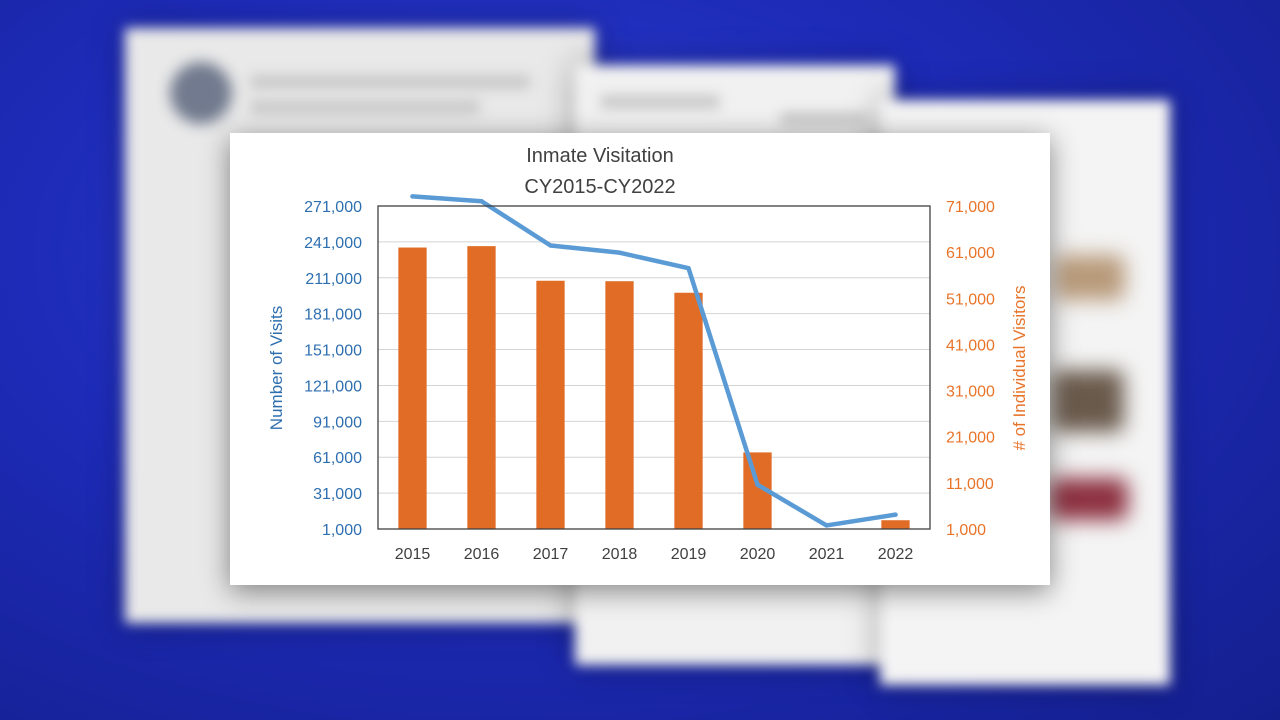 This screenshot has height=720, width=1280. What do you see at coordinates (333, 207) in the screenshot?
I see `left-tick-label: 271,000` at bounding box center [333, 207].